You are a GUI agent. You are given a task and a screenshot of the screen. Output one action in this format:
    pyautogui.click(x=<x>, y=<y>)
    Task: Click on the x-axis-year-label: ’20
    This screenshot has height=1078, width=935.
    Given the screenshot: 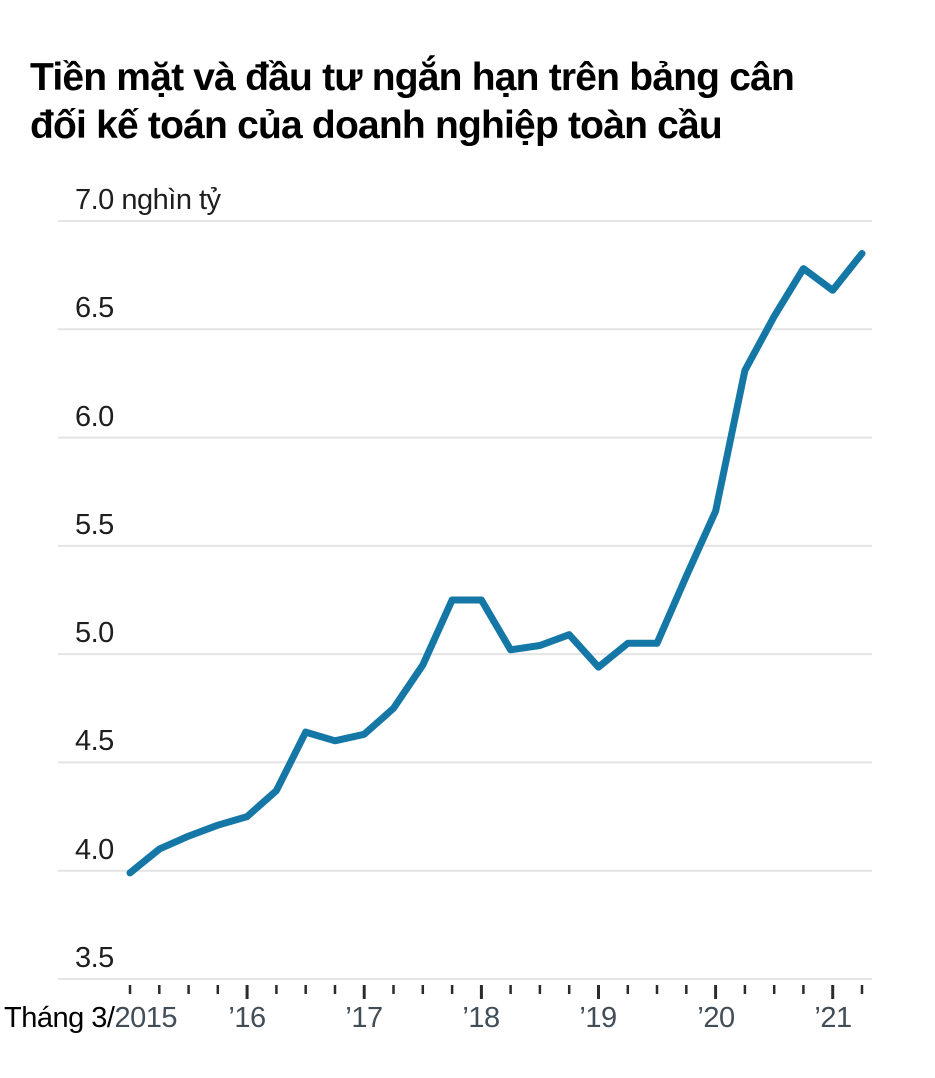 What is the action you would take?
    pyautogui.click(x=716, y=1018)
    